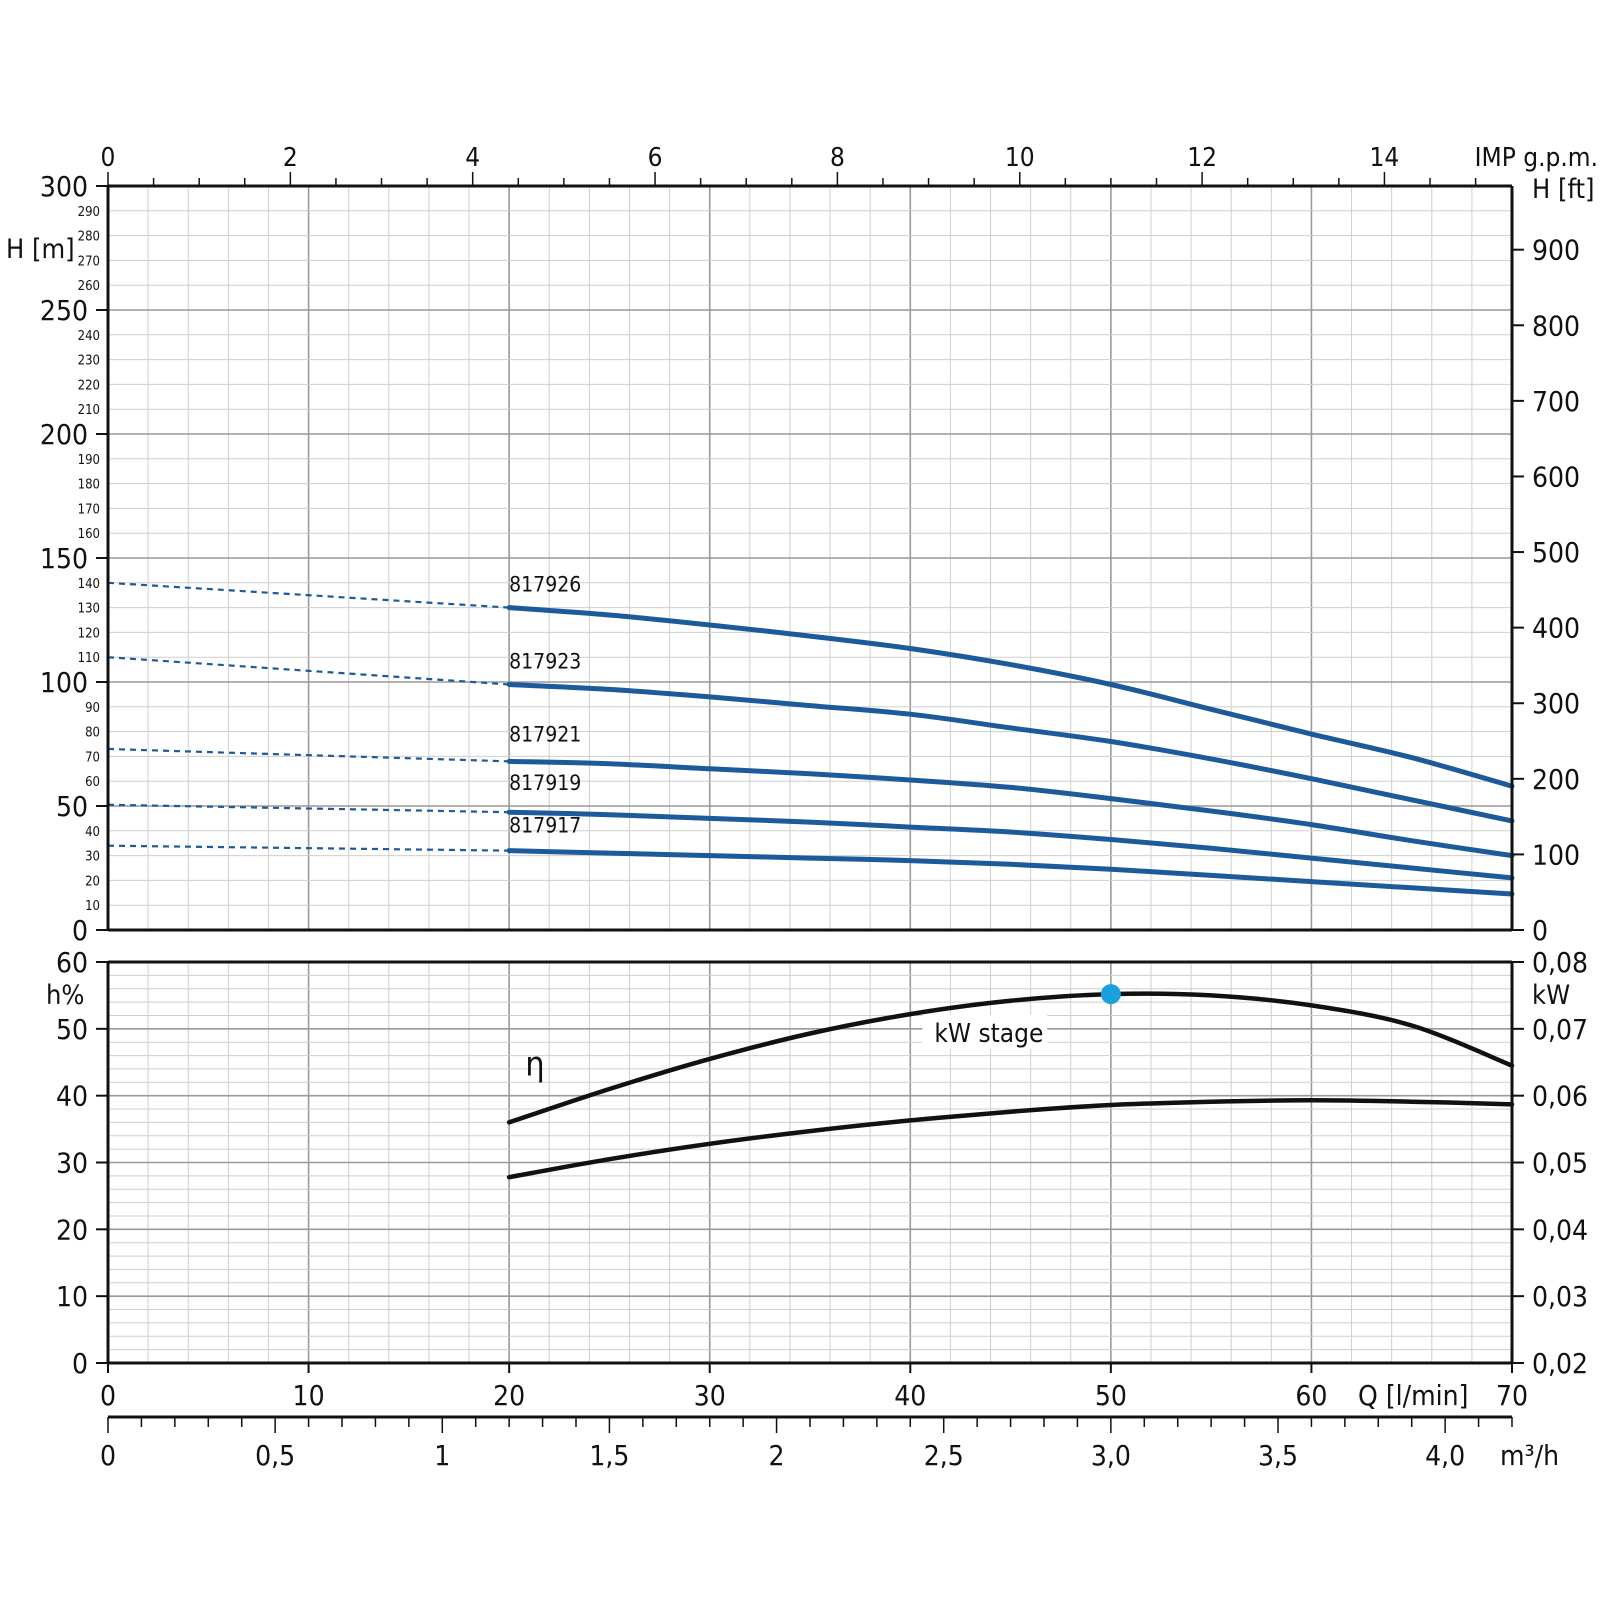 This screenshot has height=1600, width=1600. I want to click on left-head-minor-label: 220, so click(89, 385).